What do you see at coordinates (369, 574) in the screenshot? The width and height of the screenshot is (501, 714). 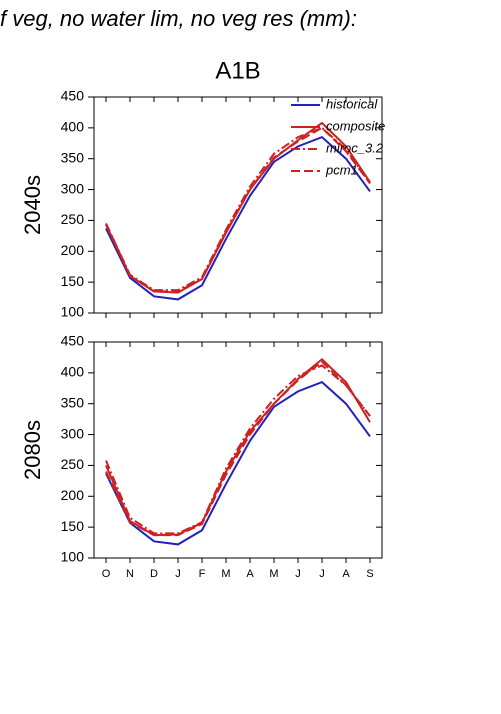 I see `x-tick-label: S` at bounding box center [369, 574].